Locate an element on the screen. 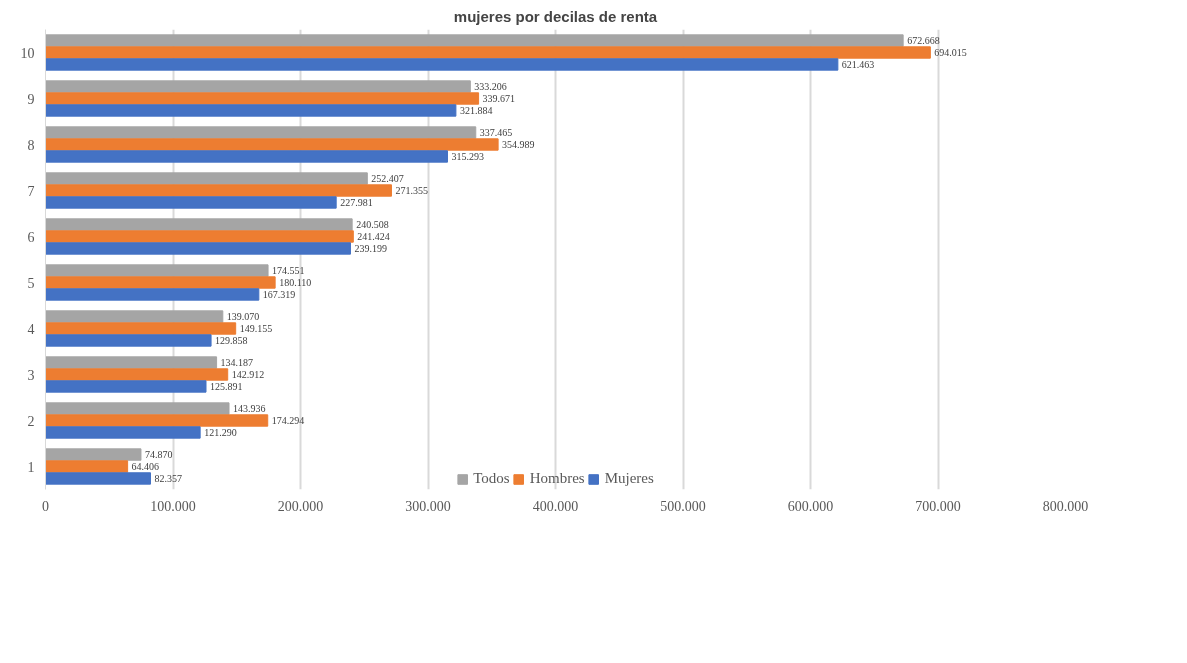 This screenshot has width=1187, height=663. data-label: 125.891 is located at coordinates (226, 386).